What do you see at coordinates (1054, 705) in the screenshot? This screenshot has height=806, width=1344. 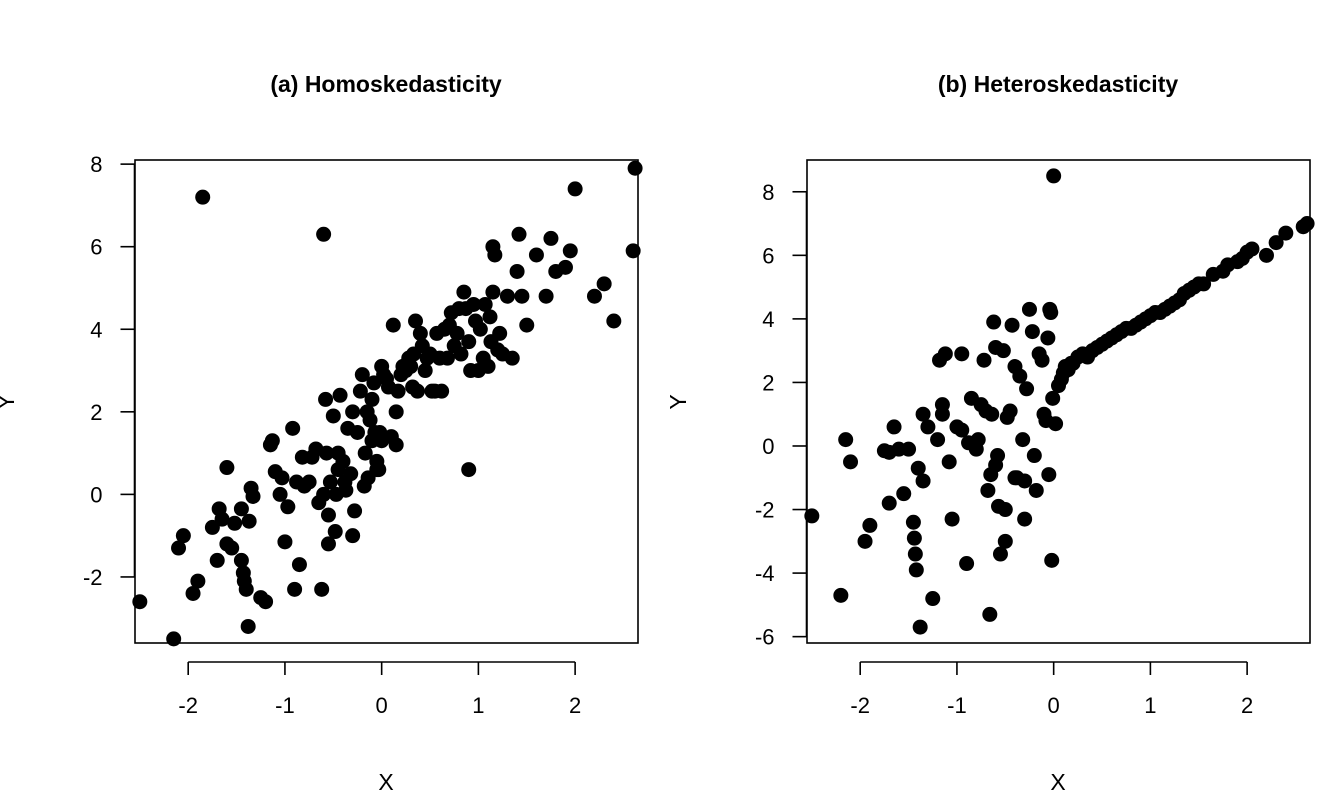 I see `x-tick-label: 0` at bounding box center [1054, 705].